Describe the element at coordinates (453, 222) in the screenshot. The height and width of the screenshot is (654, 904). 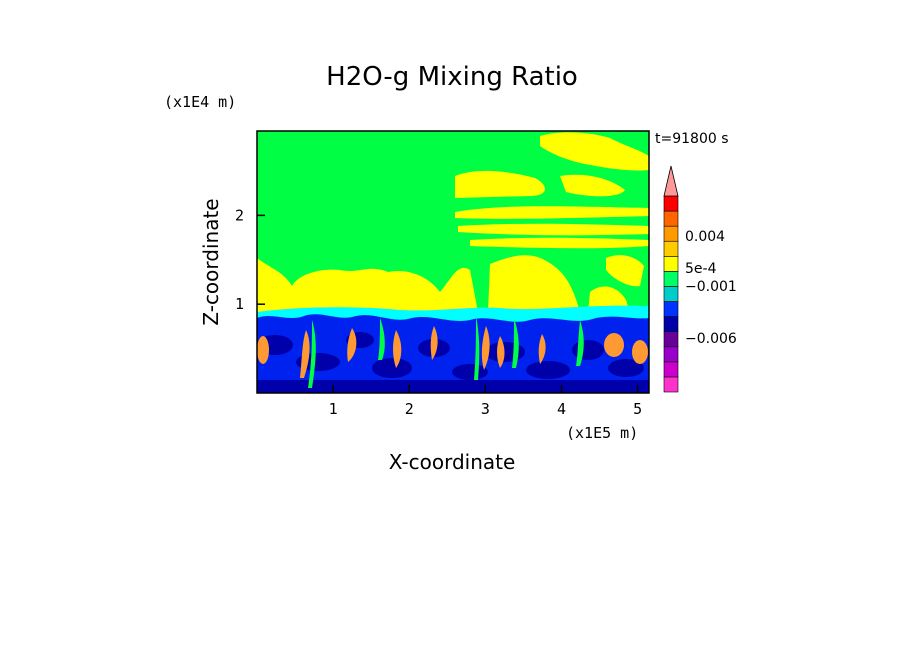
I see `yellow-cloud-layers` at that location.